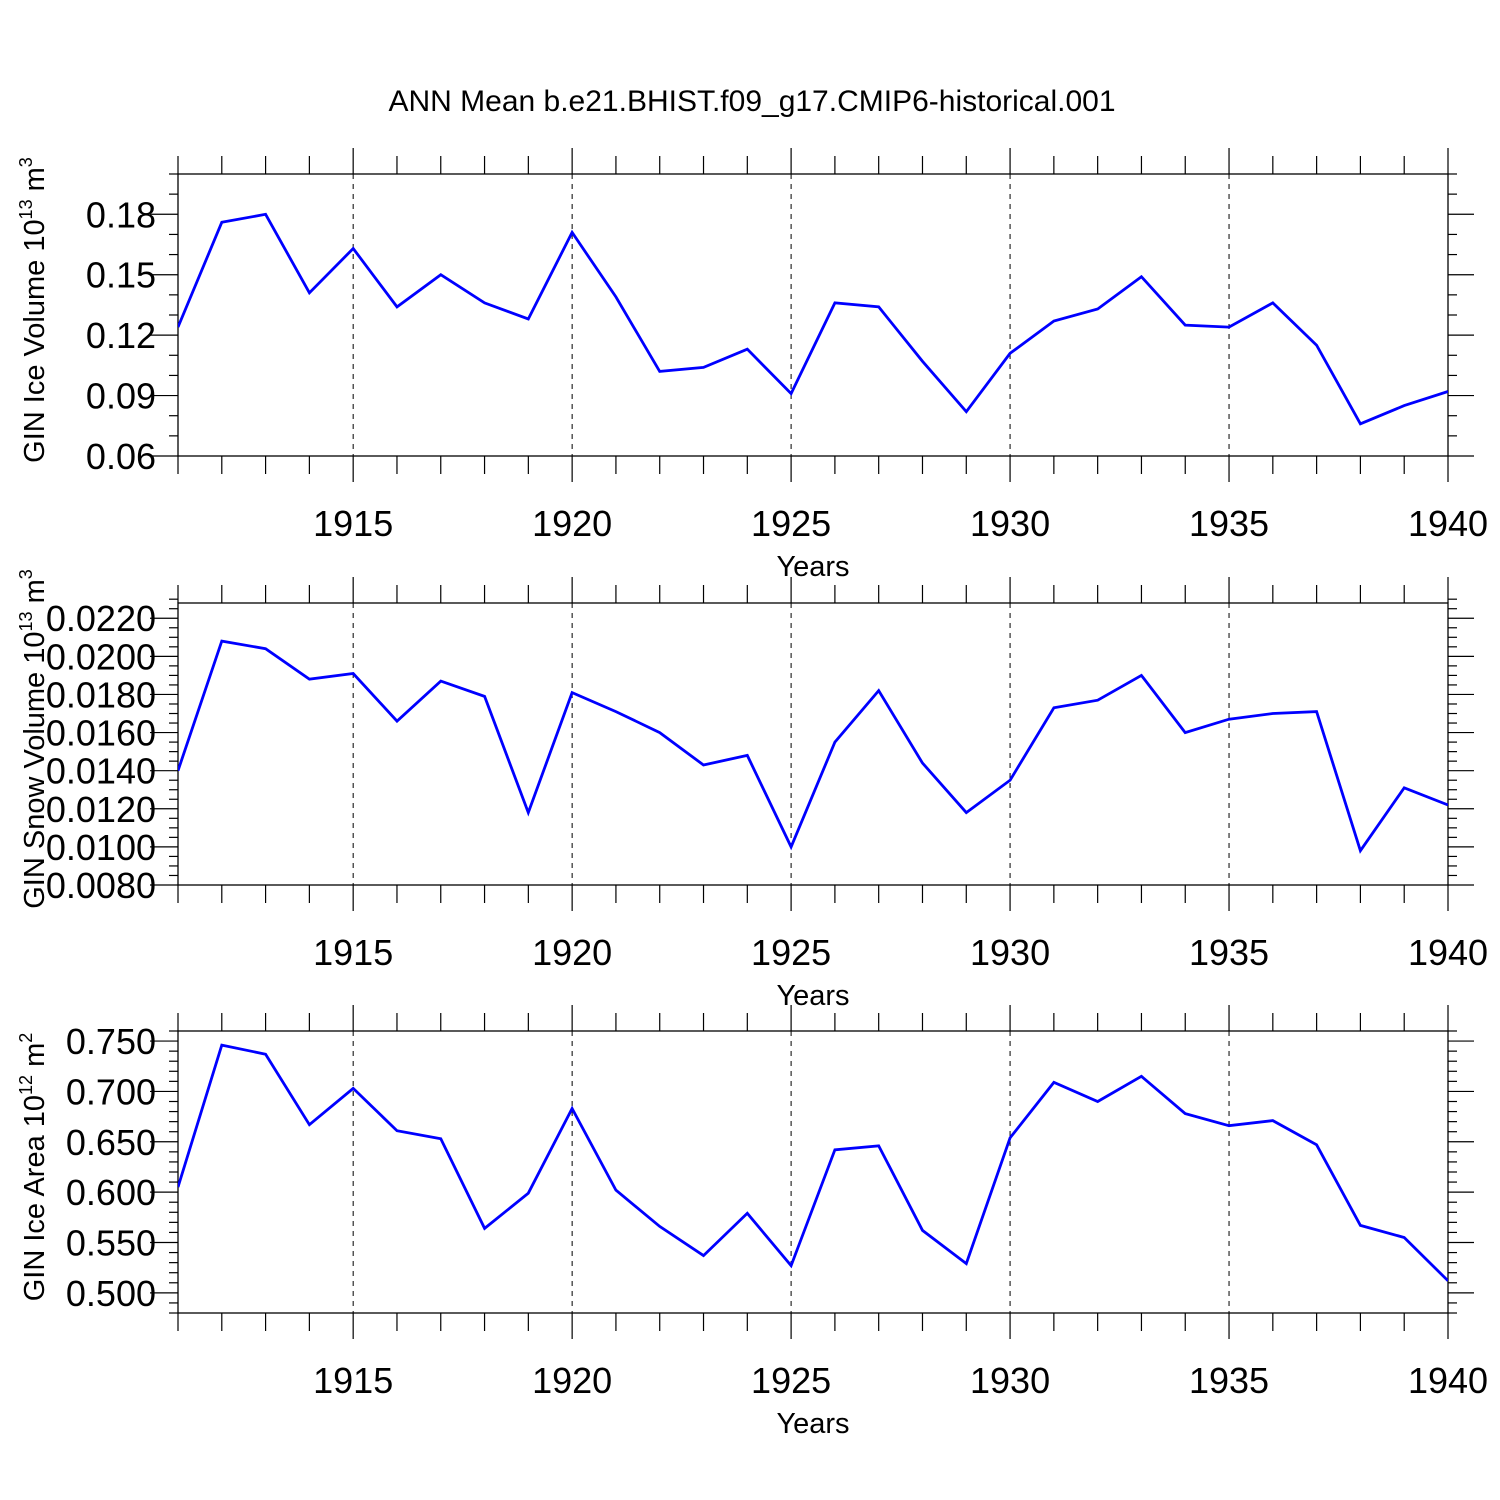 The width and height of the screenshot is (1500, 1500). Describe the element at coordinates (121, 214) in the screenshot. I see `y-tick-label: 0.18` at that location.